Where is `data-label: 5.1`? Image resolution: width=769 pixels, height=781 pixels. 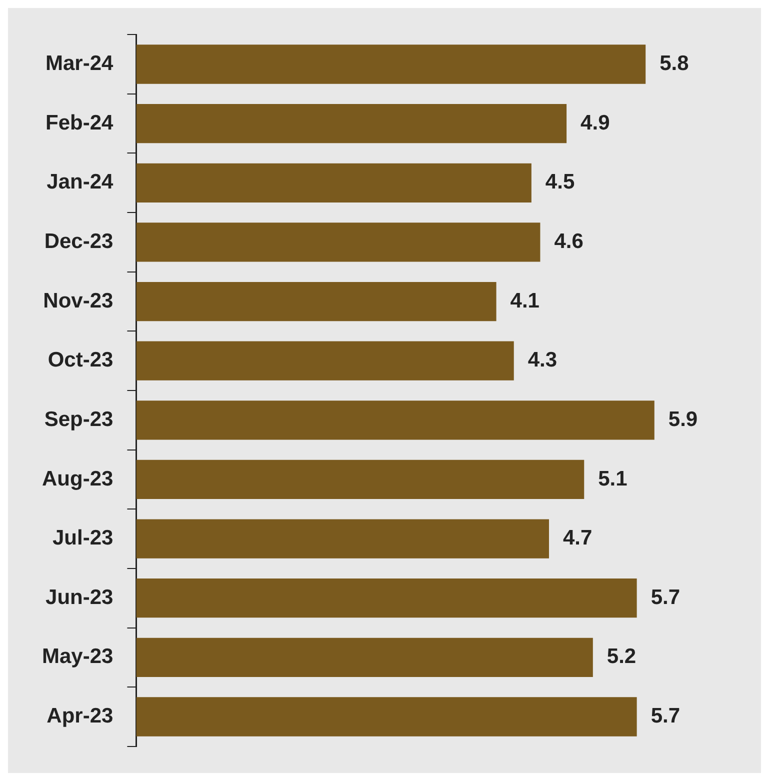
data-label: 5.1 is located at coordinates (613, 478).